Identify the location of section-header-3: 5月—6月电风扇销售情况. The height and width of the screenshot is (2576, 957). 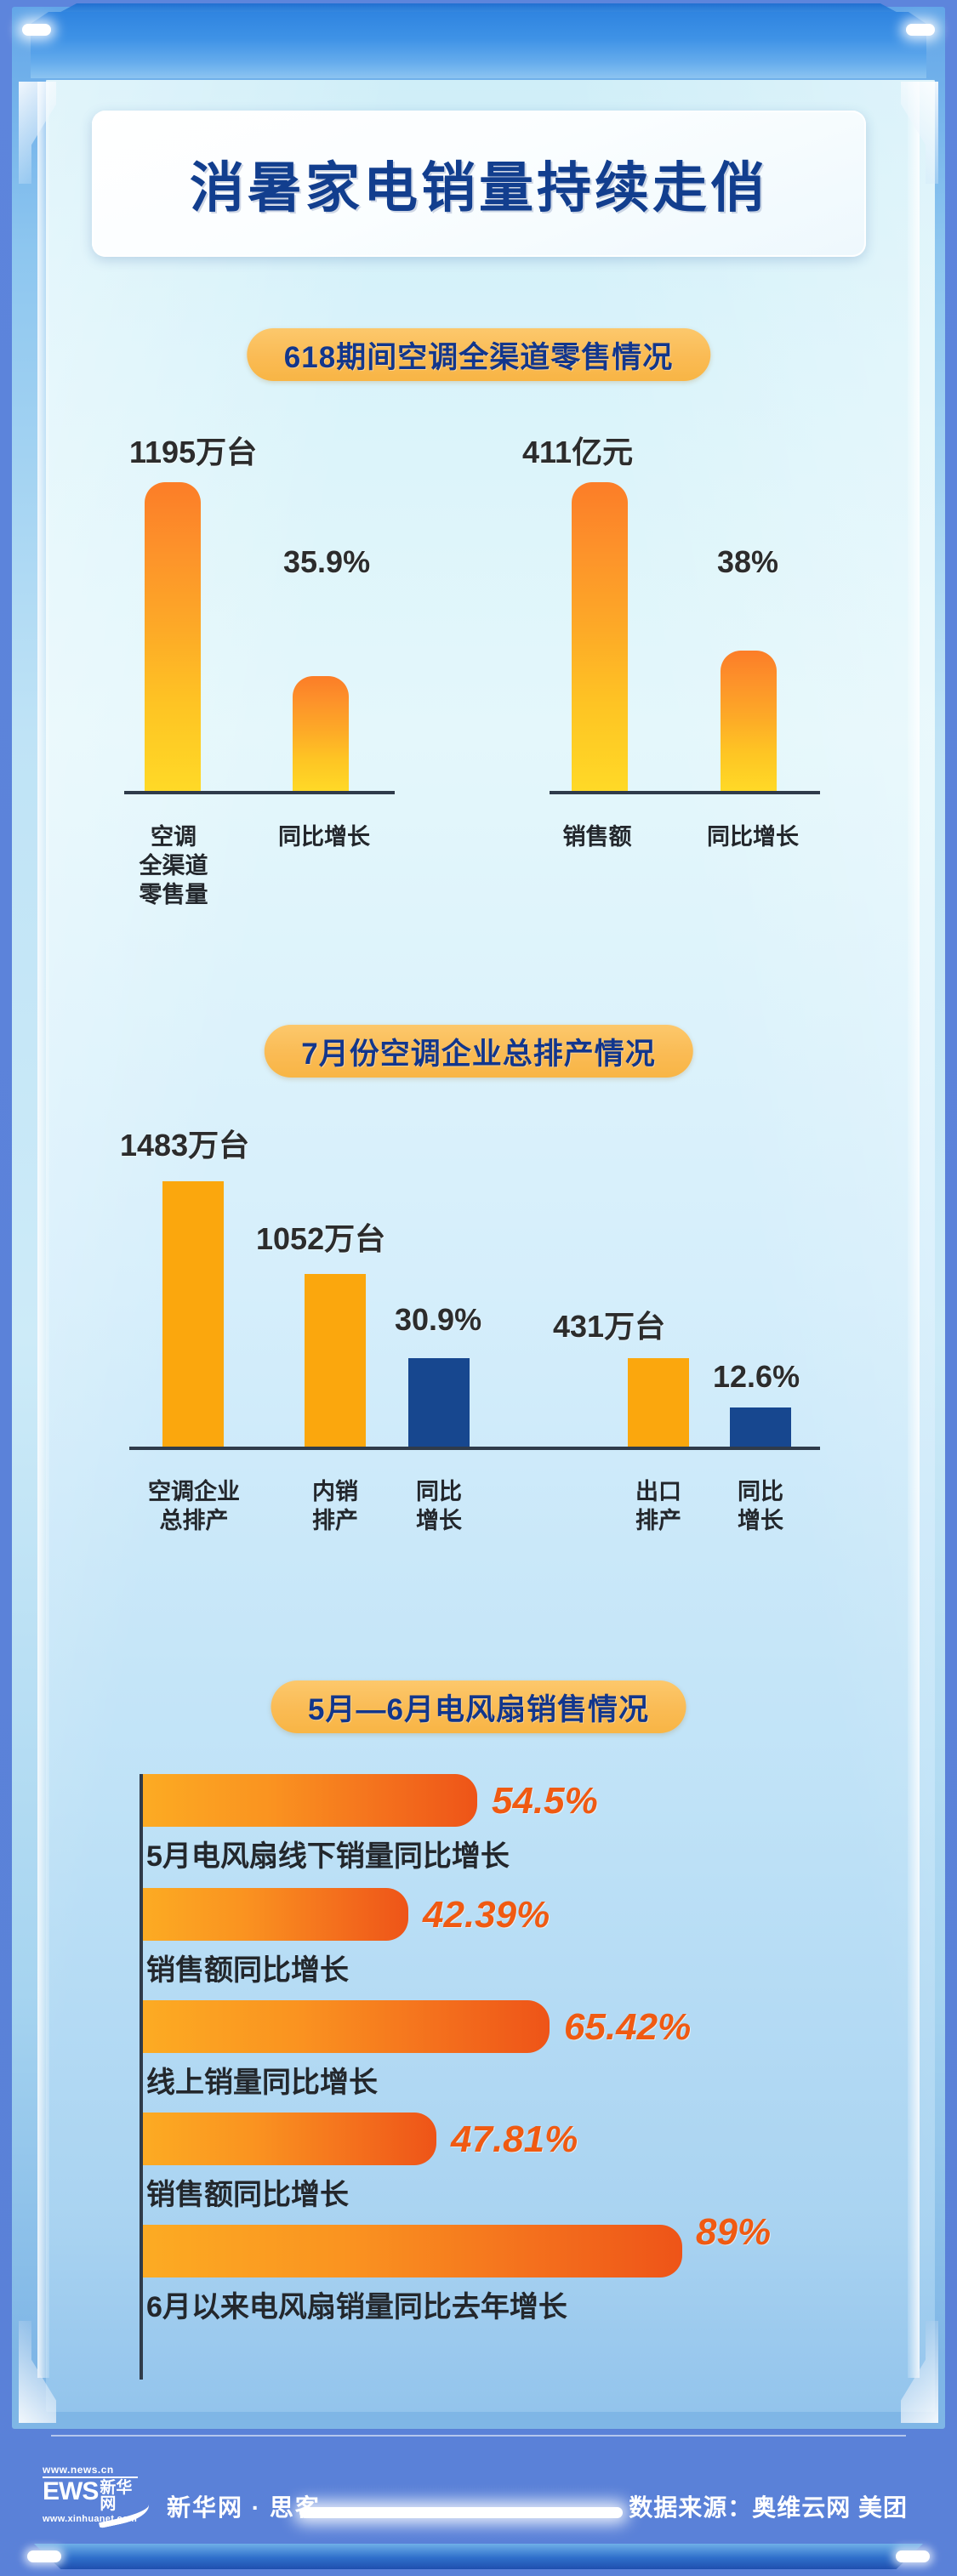
(478, 1706).